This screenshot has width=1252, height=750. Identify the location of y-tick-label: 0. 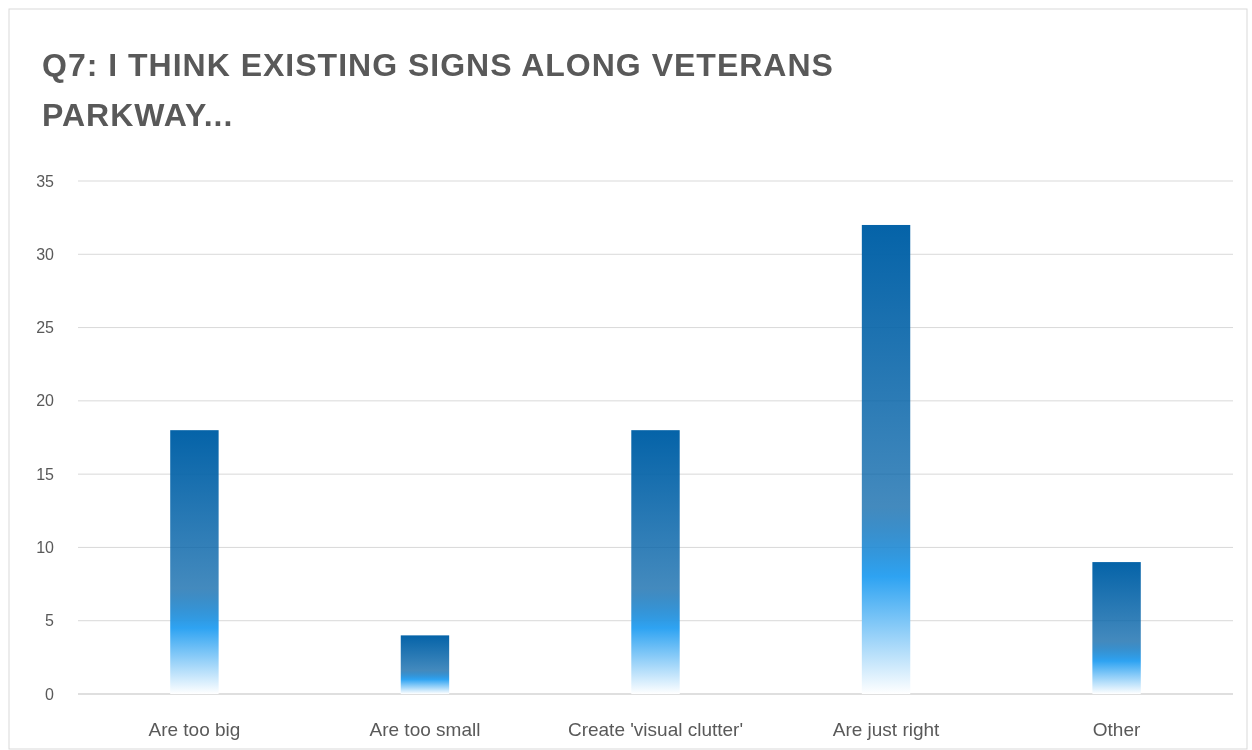
(50, 694).